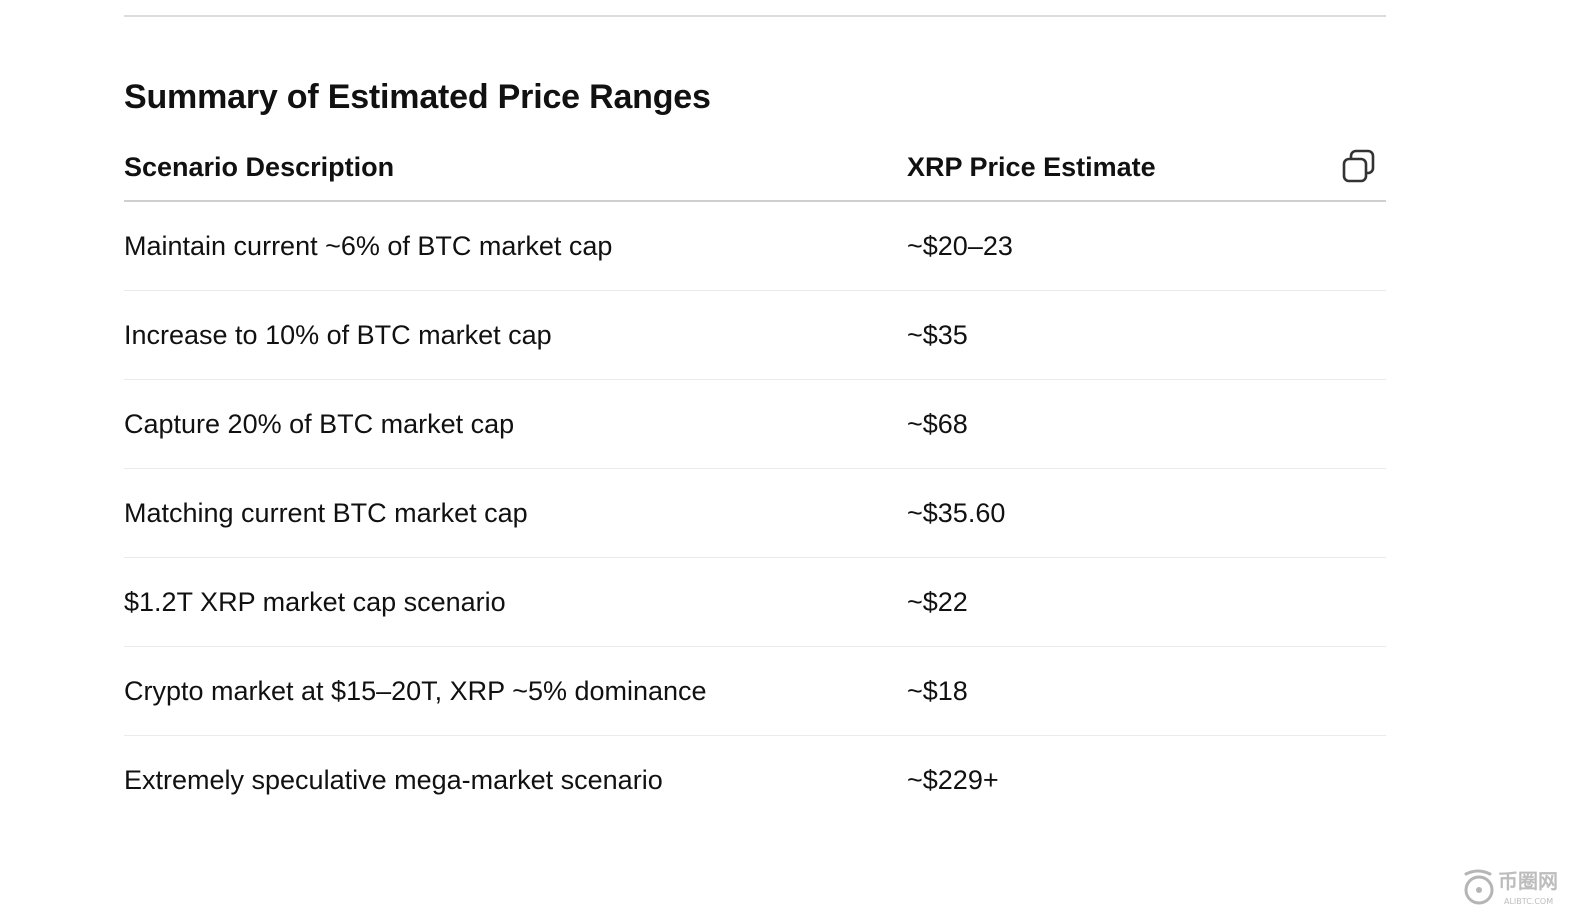 The image size is (1592, 912). What do you see at coordinates (1146, 335) in the screenshot?
I see `price-cell: ~$35` at bounding box center [1146, 335].